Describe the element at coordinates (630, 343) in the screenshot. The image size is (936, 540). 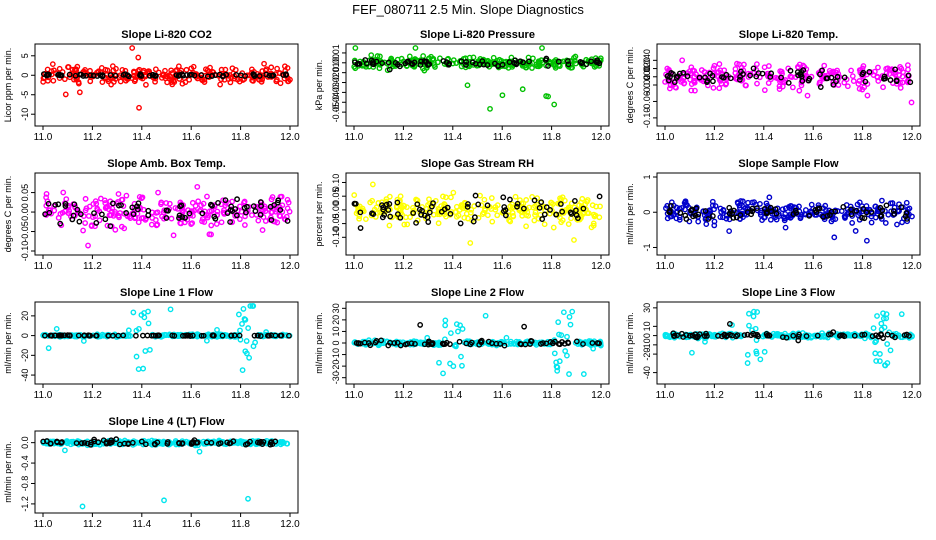
I see `y-axis-label: ml/min per min.` at that location.